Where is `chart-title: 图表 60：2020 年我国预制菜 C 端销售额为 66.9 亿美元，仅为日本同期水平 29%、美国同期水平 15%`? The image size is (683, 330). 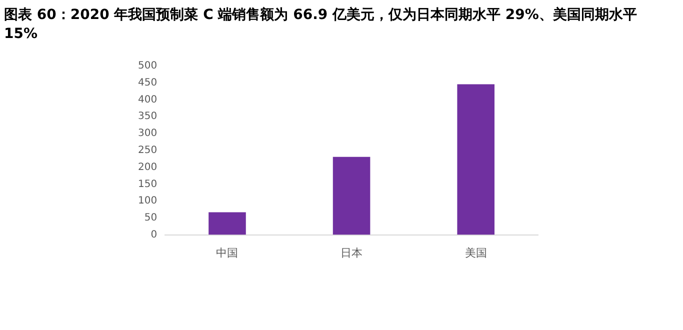
chart-title: 图表 60：2020 年我国预制菜 C 端销售额为 66.9 亿美元，仅为日本同期水平 29%、美国同期水平 15% is located at coordinates (321, 25).